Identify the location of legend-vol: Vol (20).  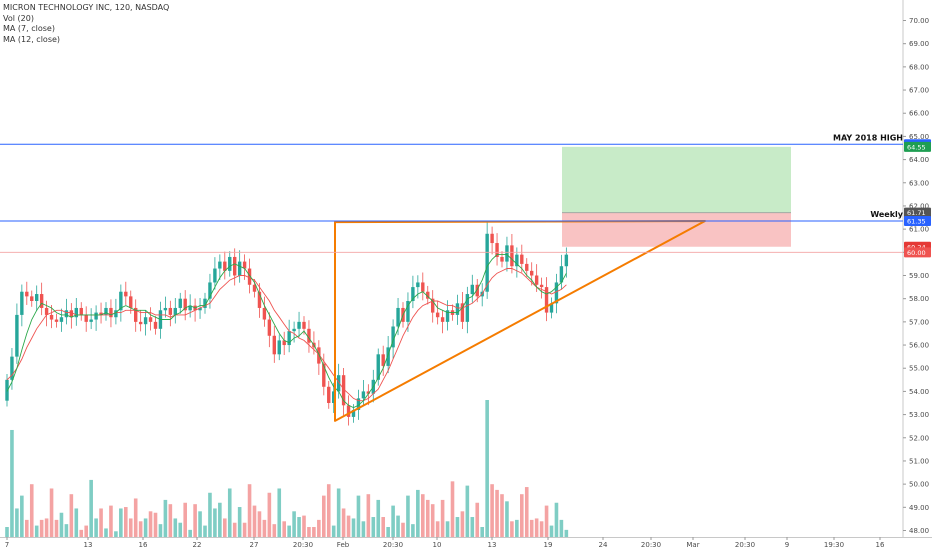
(18, 18).